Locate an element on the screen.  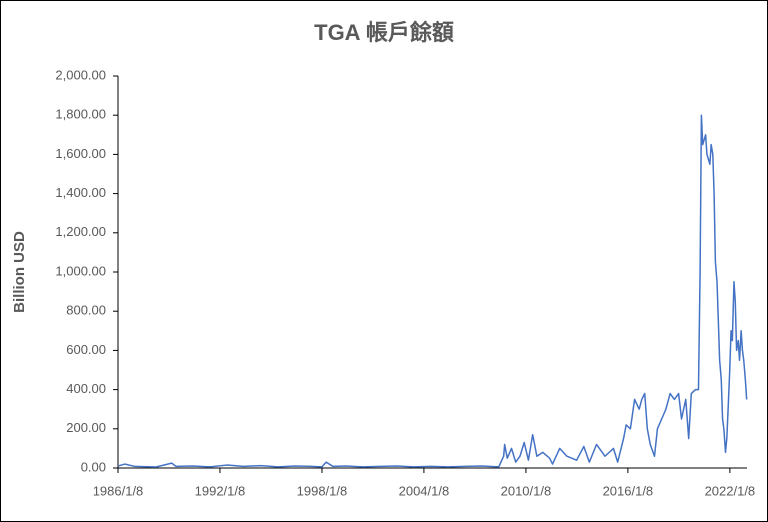
x-tick-label: 2004/1/8 is located at coordinates (424, 490).